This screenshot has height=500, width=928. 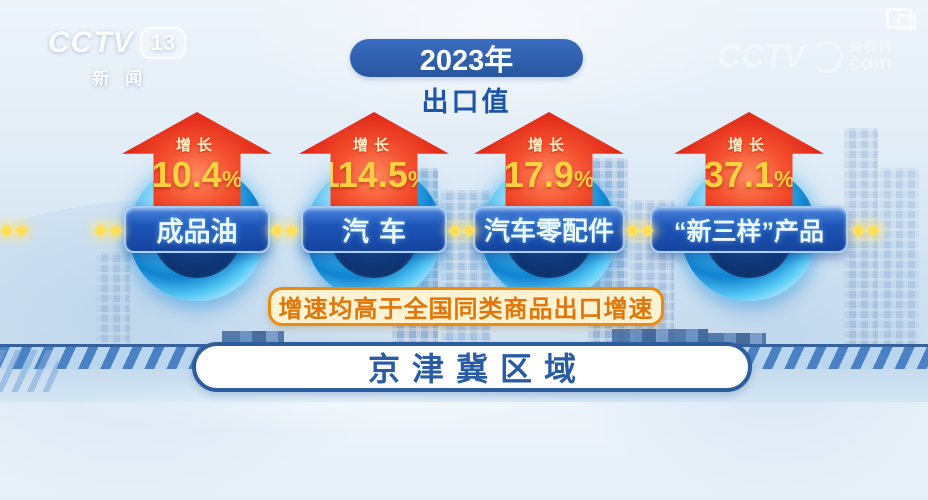 What do you see at coordinates (806, 56) in the screenshot?
I see `cctv-com-watermark: CCTV 央视网 com` at bounding box center [806, 56].